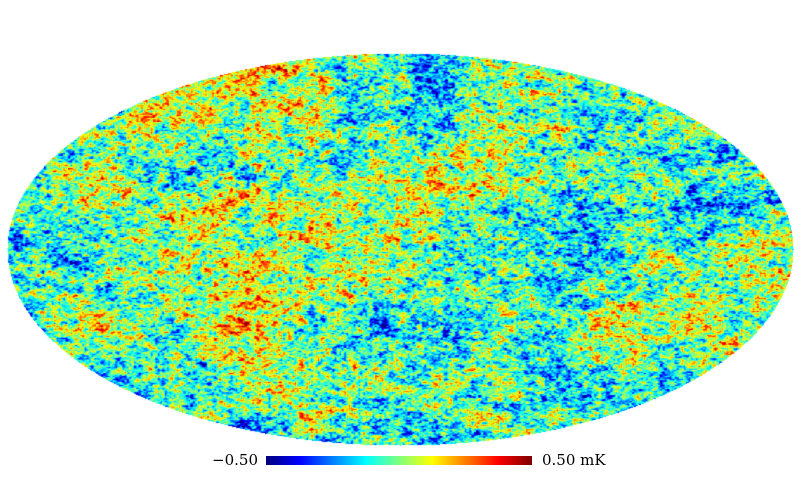  I want to click on colorbar-max-label: 0.50 mK, so click(574, 460).